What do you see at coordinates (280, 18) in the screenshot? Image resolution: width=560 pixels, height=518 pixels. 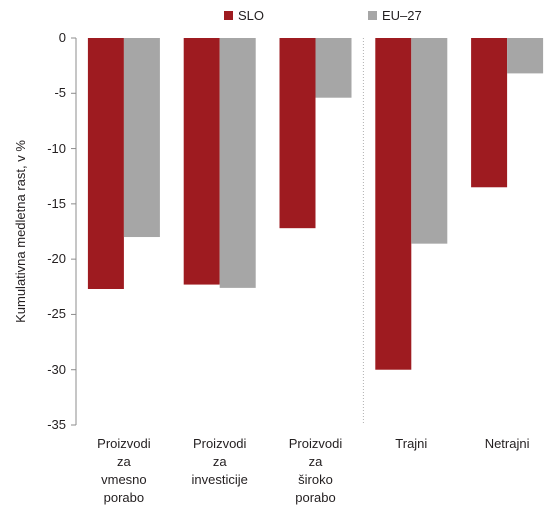 I see `legend: SLO EU–27` at bounding box center [280, 18].